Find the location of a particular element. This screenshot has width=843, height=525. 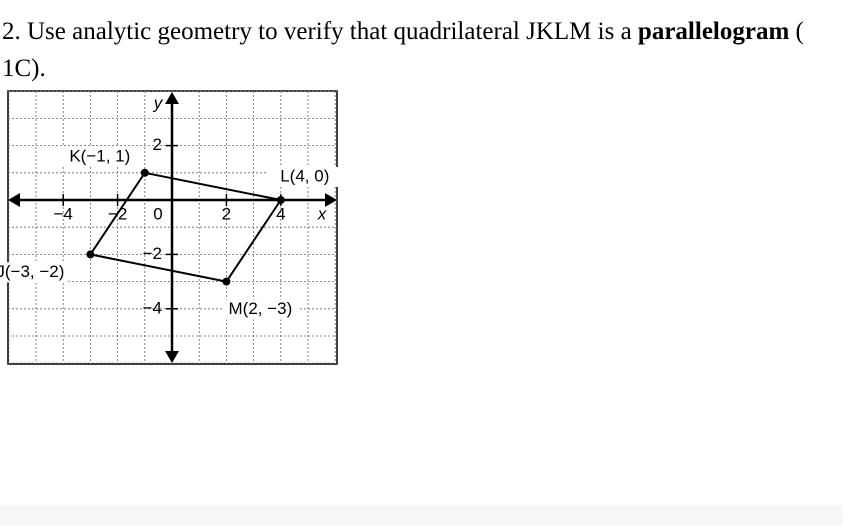

y-tick-label: −4 is located at coordinates (152, 307).